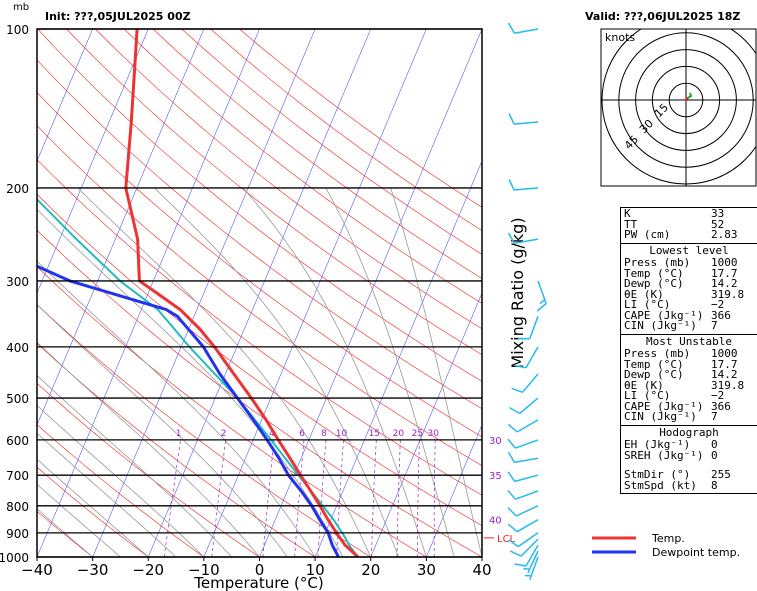 The height and width of the screenshot is (591, 757). I want to click on pressure-tick-label: 900, so click(17, 534).